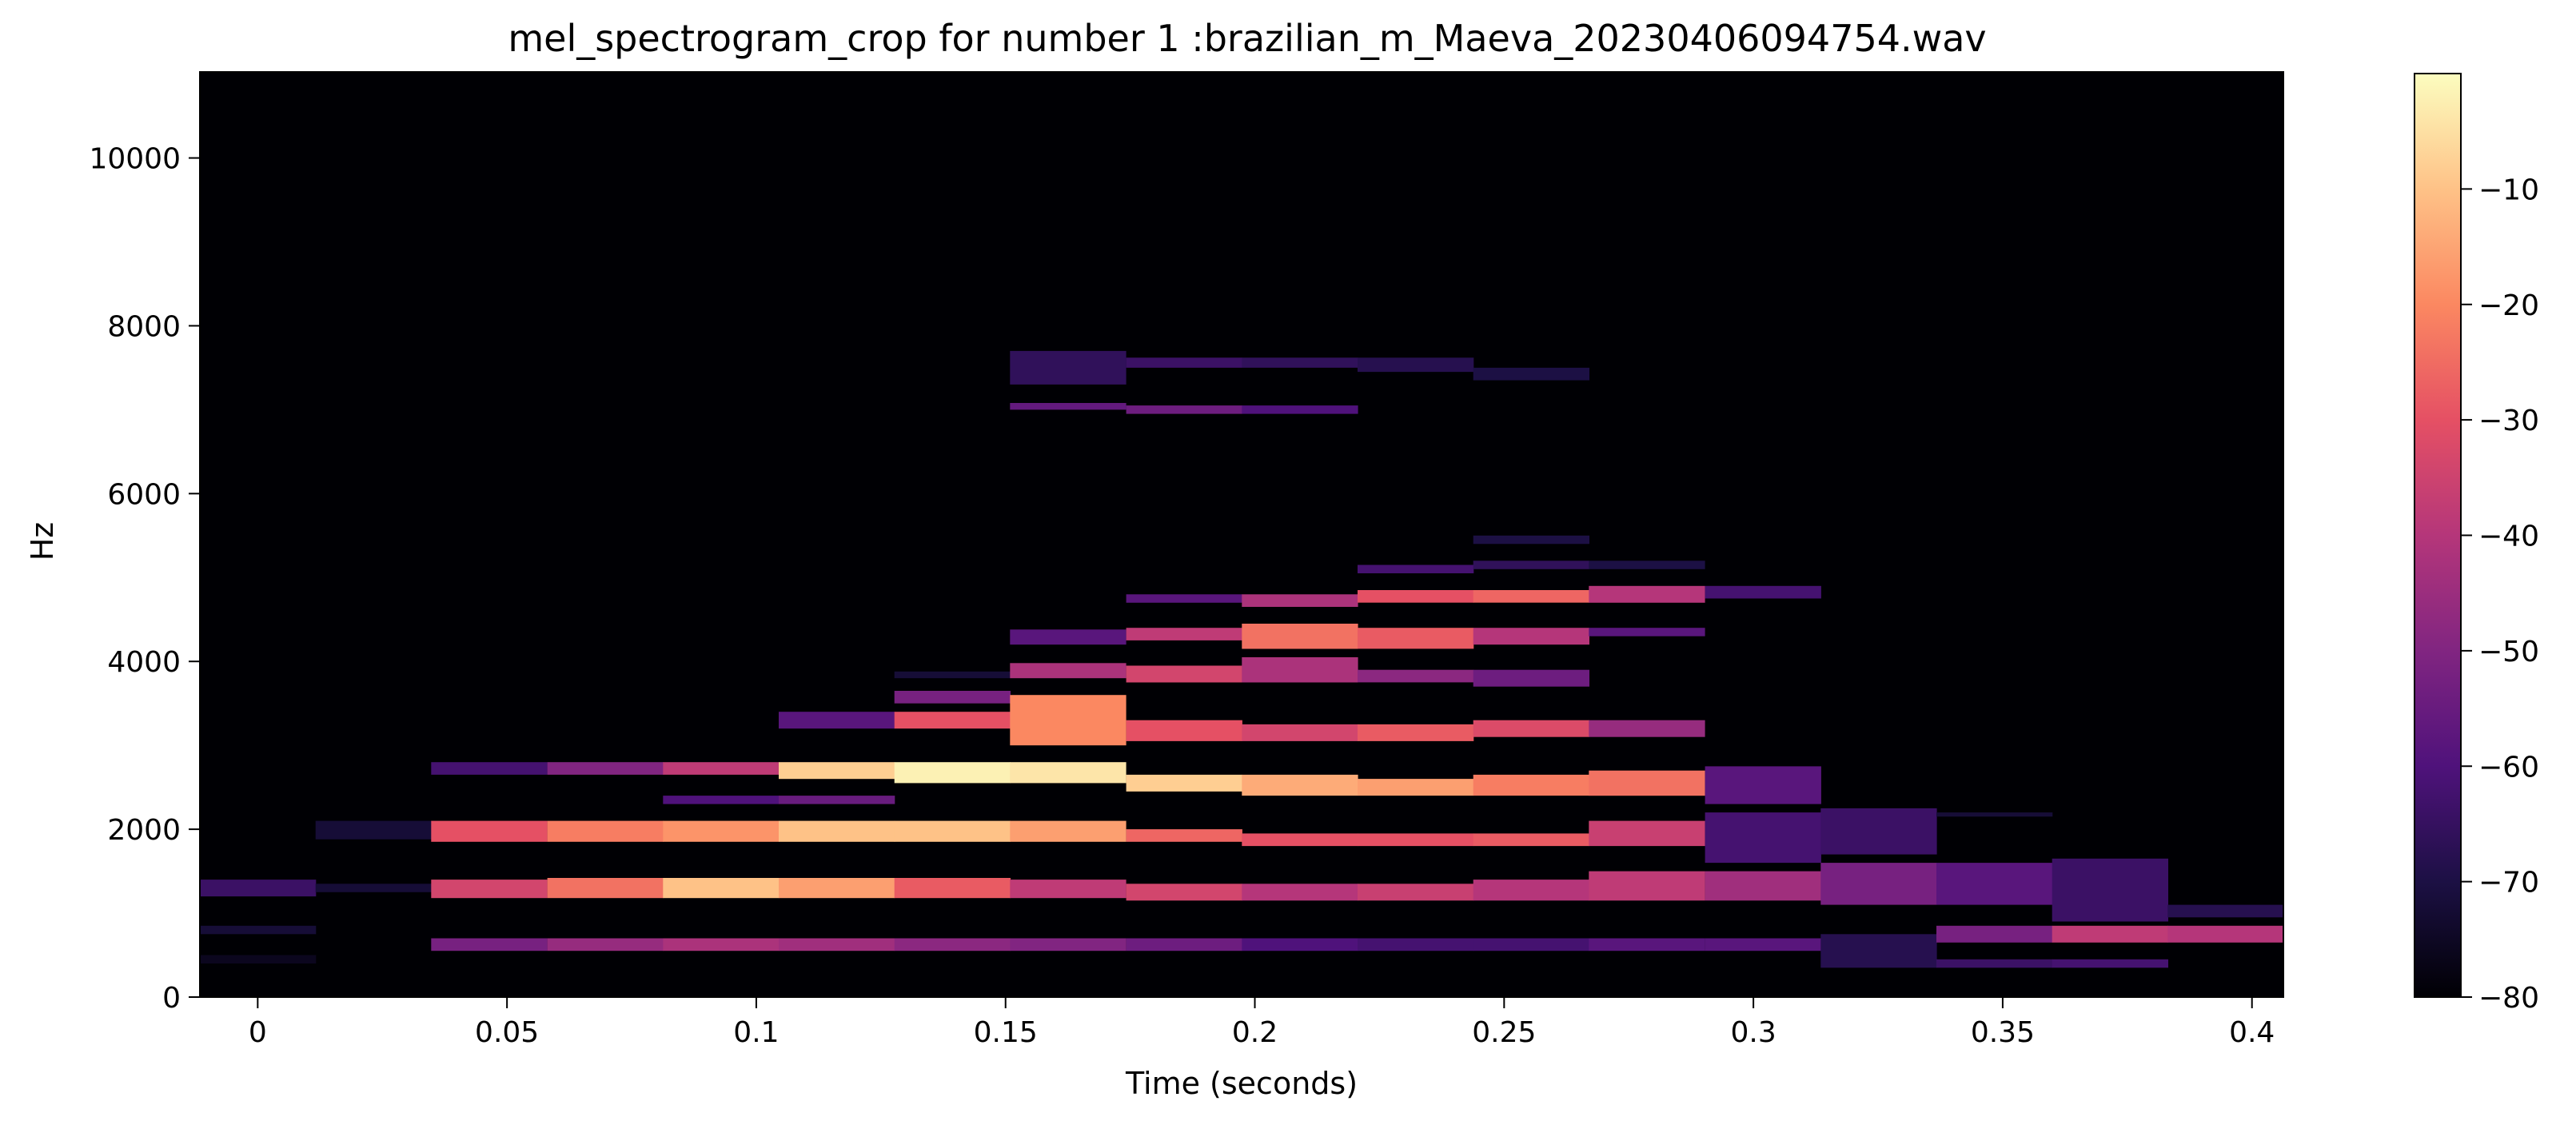 This screenshot has width=2576, height=1125. I want to click on x-axis: 0 0.05 0.1 0.15 0.2 0.25 0.3 0.35 0.4, so click(1262, 1023).